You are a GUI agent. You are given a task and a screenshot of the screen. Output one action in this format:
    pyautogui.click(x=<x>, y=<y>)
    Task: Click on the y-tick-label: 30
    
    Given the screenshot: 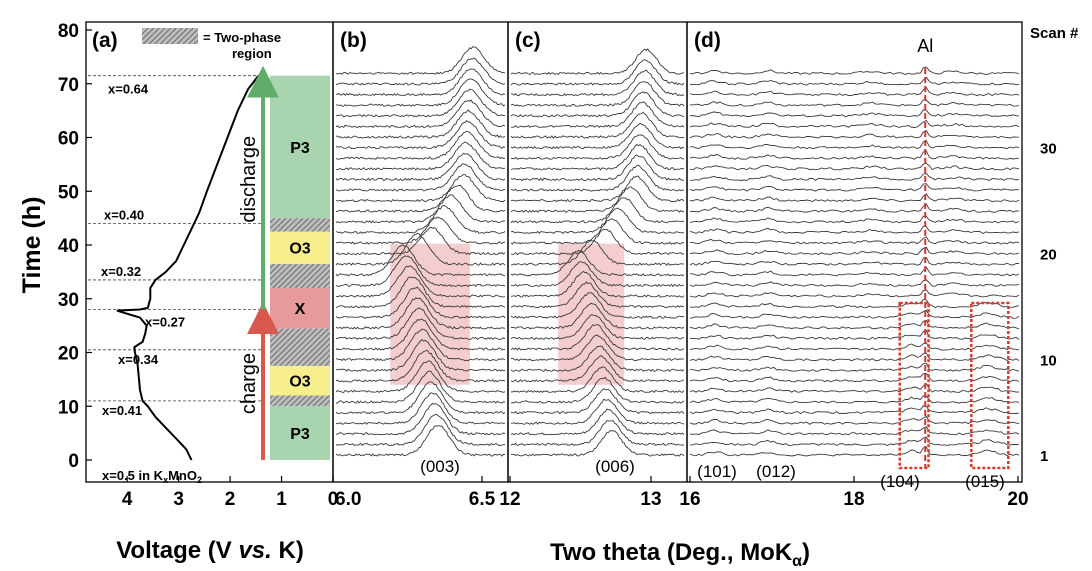 What is the action you would take?
    pyautogui.click(x=68, y=300)
    